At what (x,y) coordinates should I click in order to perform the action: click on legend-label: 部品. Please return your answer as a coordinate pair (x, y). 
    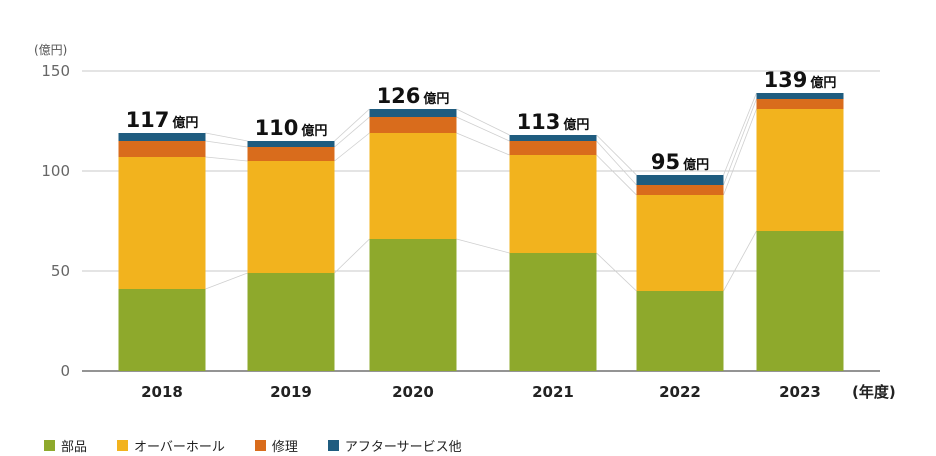
    Looking at the image, I should click on (74, 447).